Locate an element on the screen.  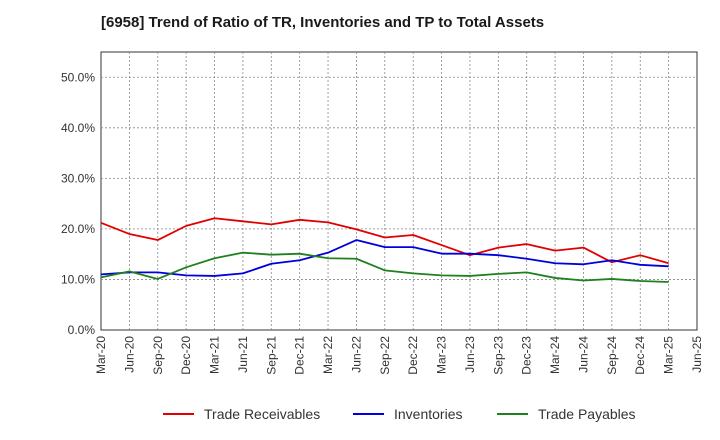
x-tick-label: Mar-21 is located at coordinates (215, 355).